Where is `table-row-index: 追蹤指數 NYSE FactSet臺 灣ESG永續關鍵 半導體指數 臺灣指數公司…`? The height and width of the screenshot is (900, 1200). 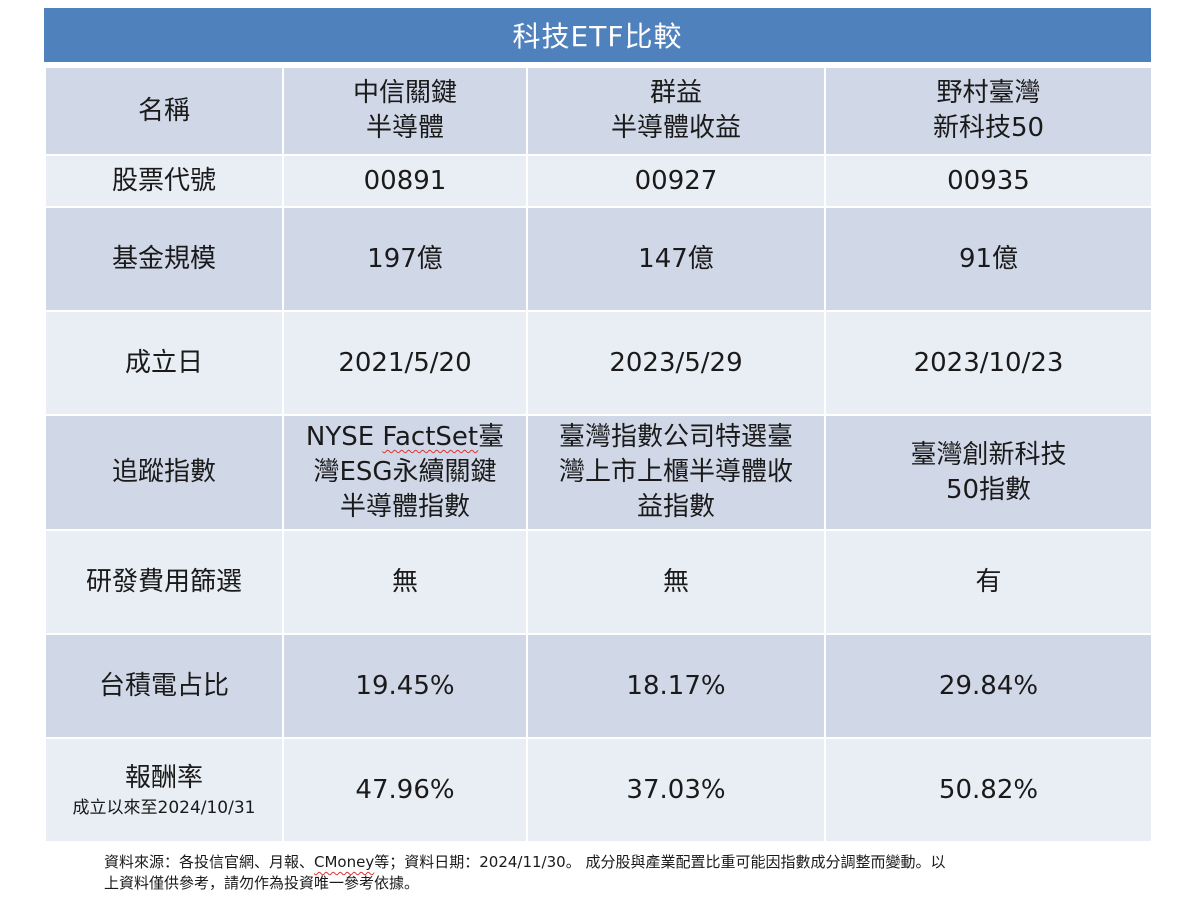
table-row-index: 追蹤指數 NYSE FactSet臺 灣ESG永續關鍵 半導體指數 臺灣指數公司… is located at coordinates (598, 472).